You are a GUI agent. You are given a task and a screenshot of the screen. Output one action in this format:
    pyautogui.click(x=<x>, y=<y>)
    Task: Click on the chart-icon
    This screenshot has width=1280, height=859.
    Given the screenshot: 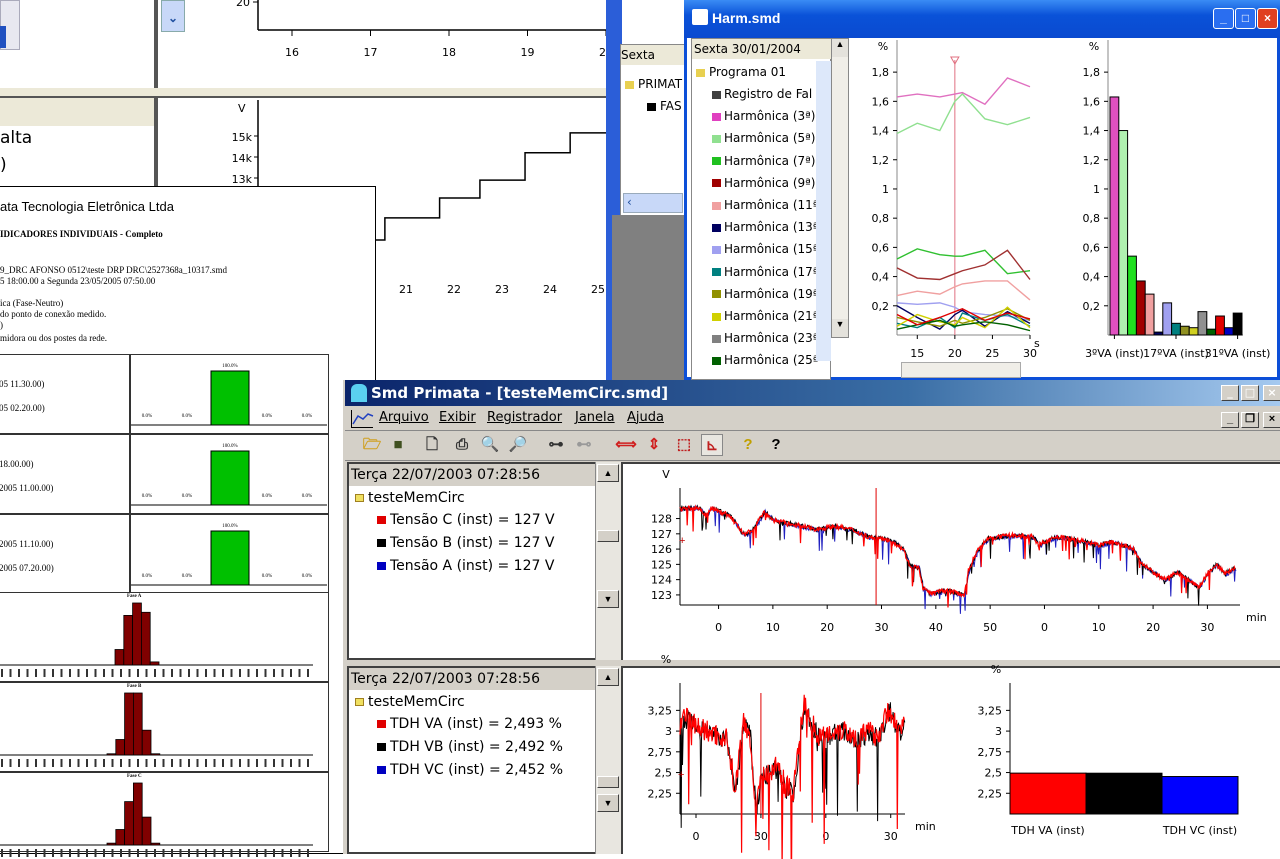 What is the action you would take?
    pyautogui.click(x=716, y=138)
    